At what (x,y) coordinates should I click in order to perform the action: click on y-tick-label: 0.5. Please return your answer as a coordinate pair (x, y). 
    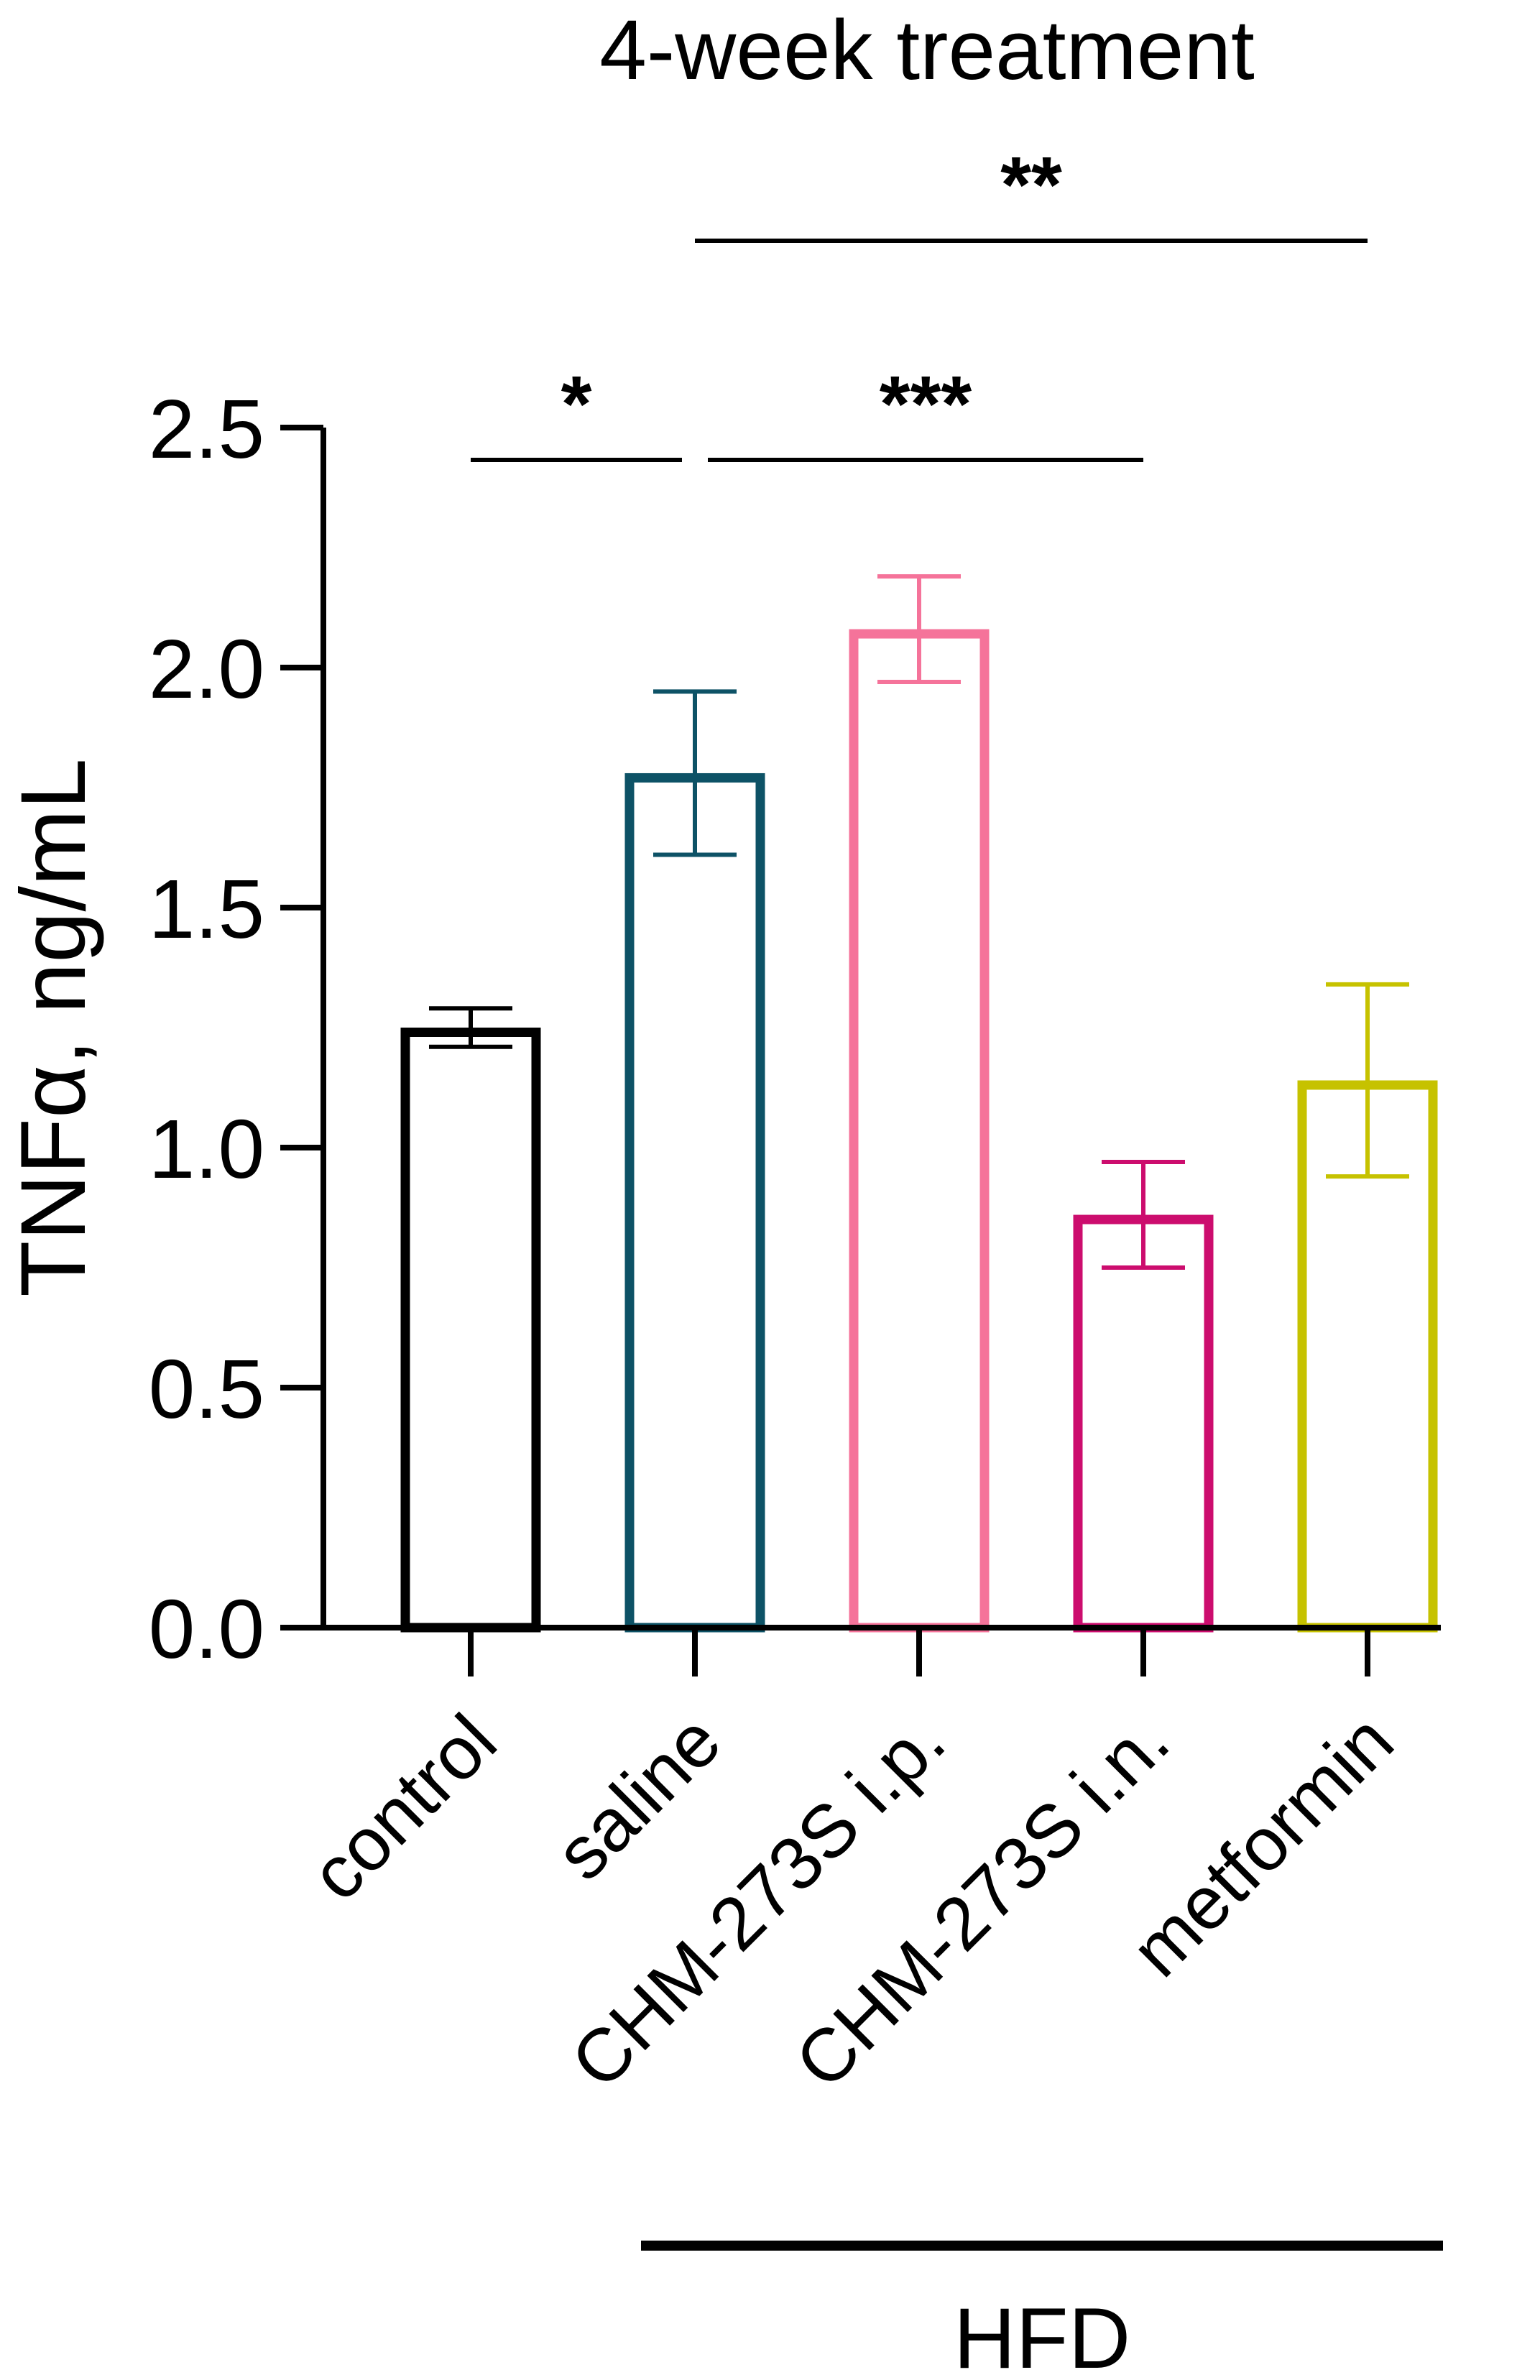
    Looking at the image, I should click on (207, 1389).